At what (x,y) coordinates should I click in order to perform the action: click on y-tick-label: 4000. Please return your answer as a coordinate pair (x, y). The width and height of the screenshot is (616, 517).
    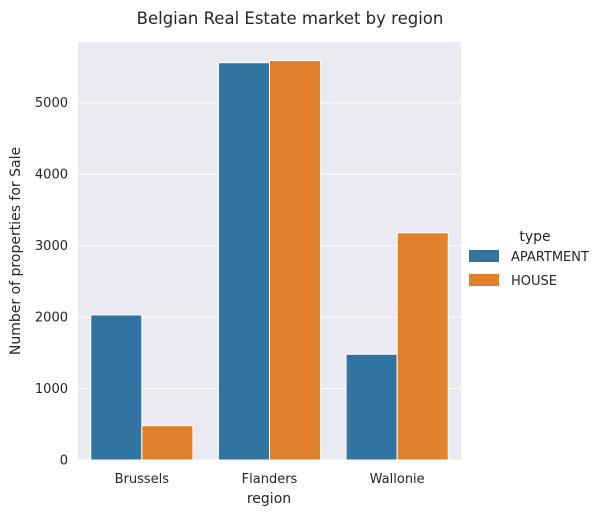
    Looking at the image, I should click on (51, 175).